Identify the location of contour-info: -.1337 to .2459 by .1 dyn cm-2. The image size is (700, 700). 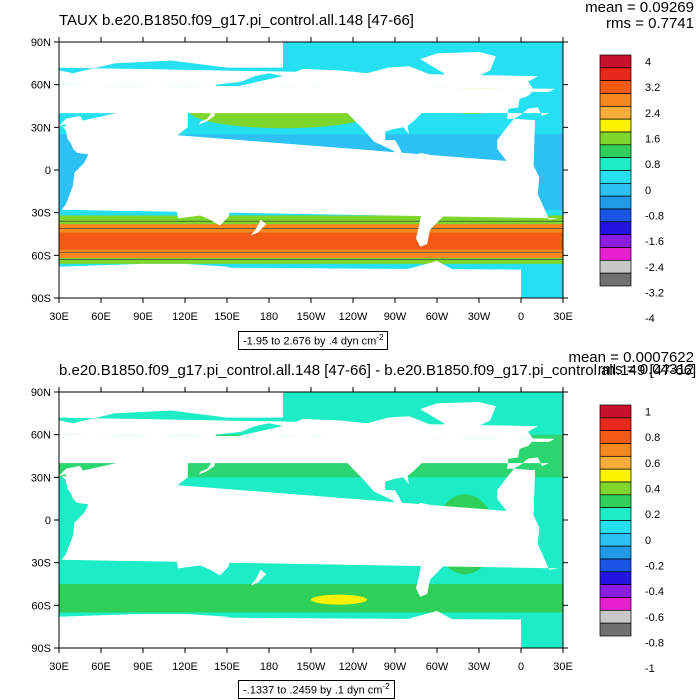
(316, 689).